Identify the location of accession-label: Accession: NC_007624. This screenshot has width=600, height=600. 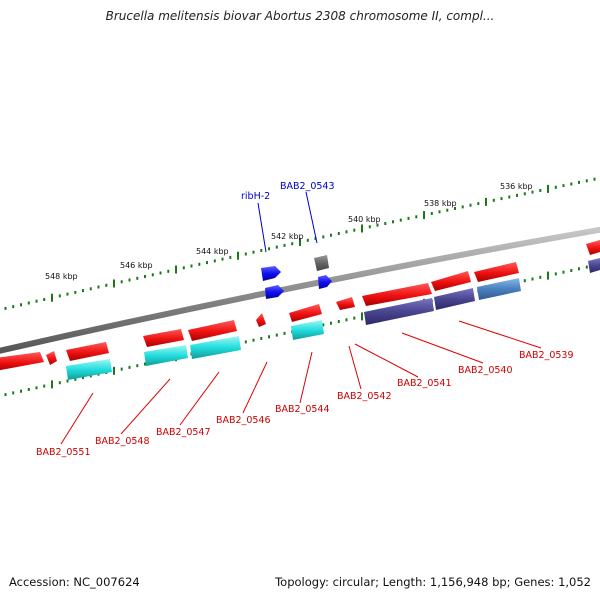
(74, 582).